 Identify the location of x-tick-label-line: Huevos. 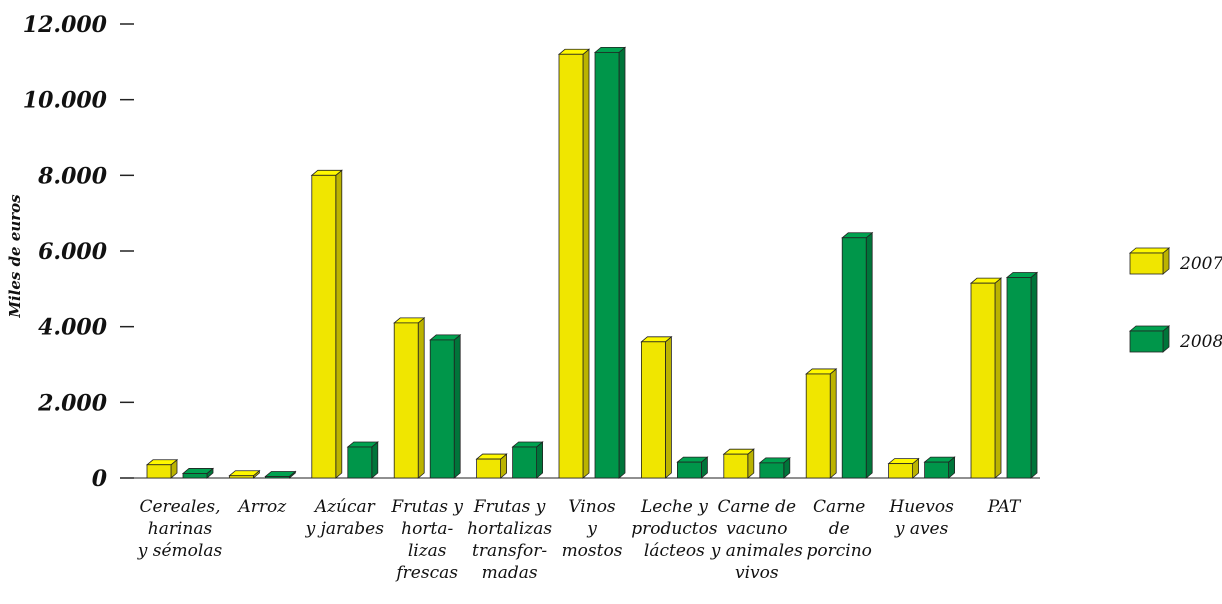
(921, 507).